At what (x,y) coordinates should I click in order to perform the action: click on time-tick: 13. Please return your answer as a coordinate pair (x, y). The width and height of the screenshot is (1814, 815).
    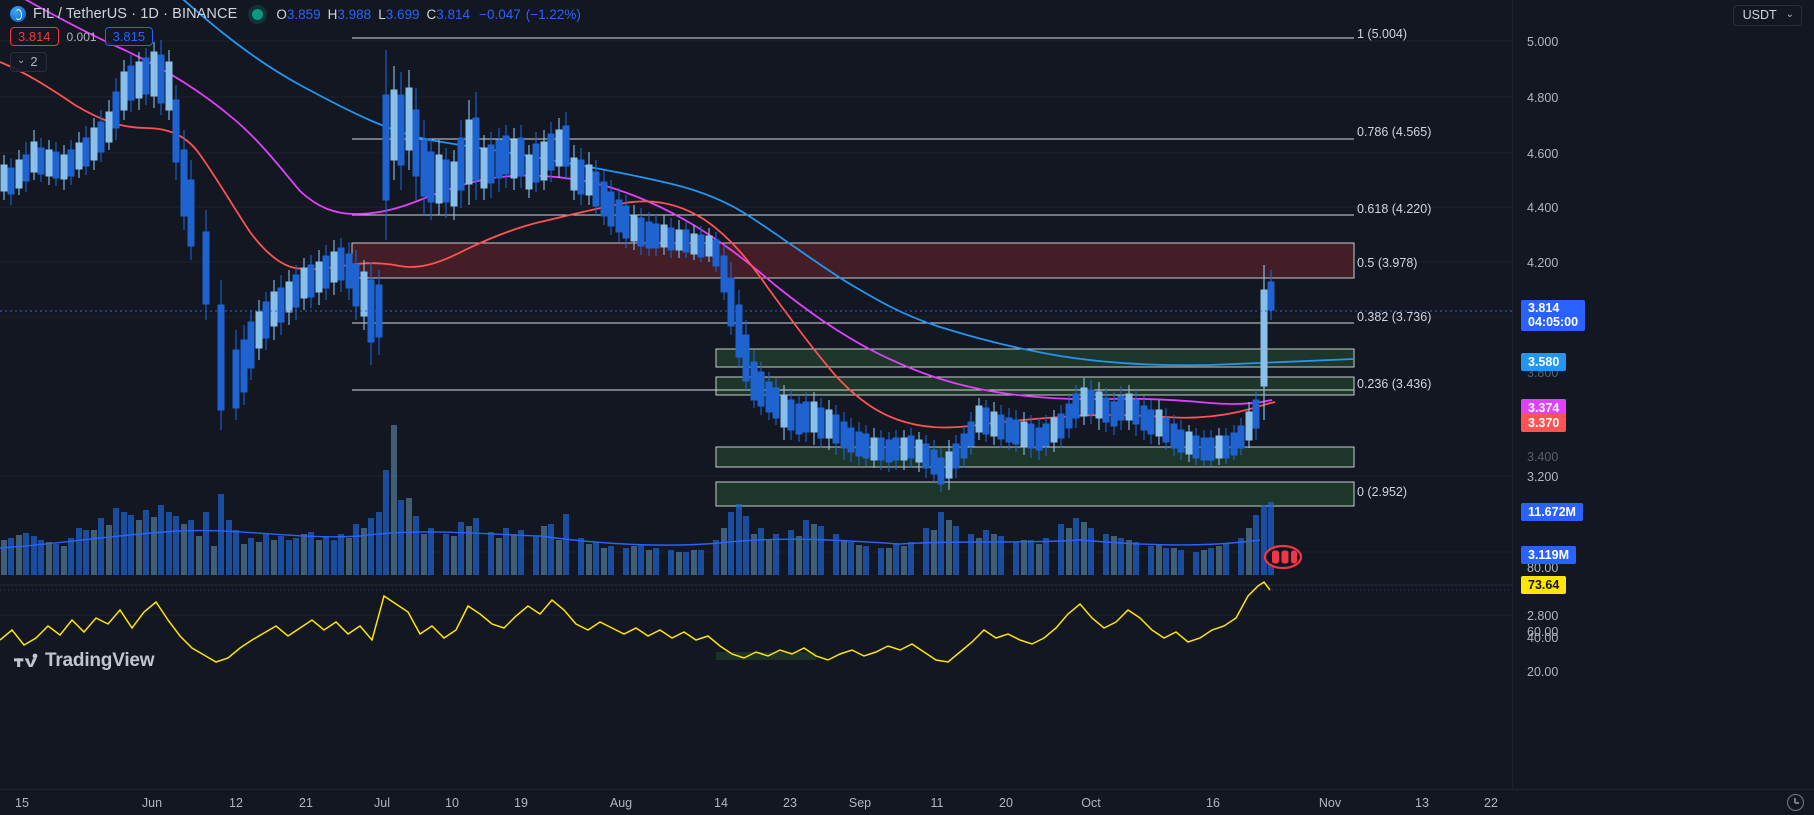
    Looking at the image, I should click on (1422, 803).